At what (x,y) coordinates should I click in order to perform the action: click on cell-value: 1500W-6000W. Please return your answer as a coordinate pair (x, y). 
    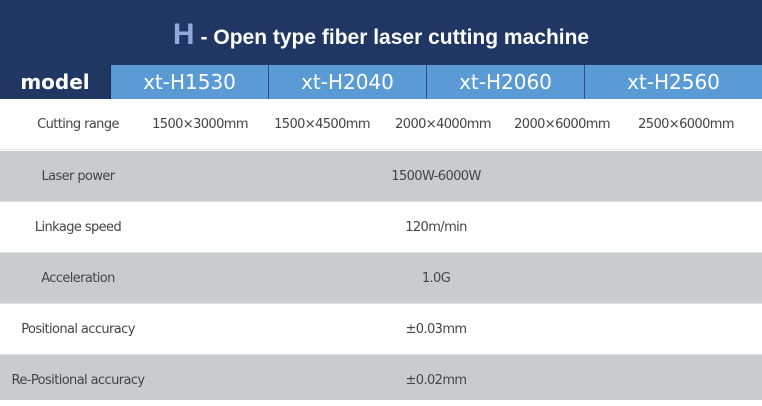
    Looking at the image, I should click on (436, 176).